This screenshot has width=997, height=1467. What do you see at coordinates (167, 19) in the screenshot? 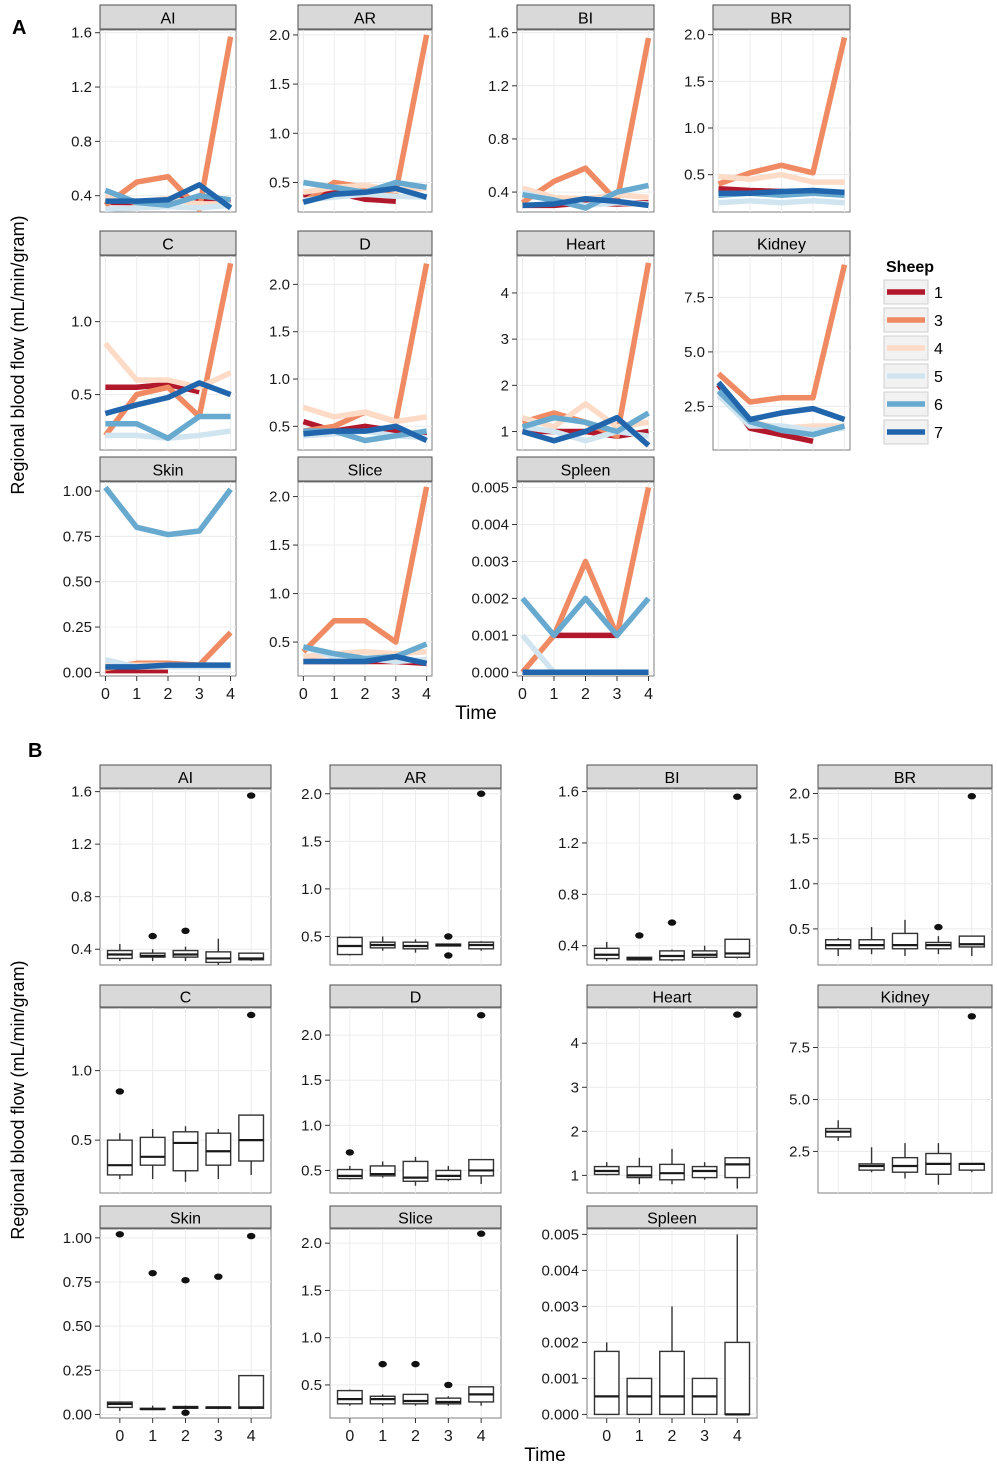
I see `facet-strip-label: AI` at bounding box center [167, 19].